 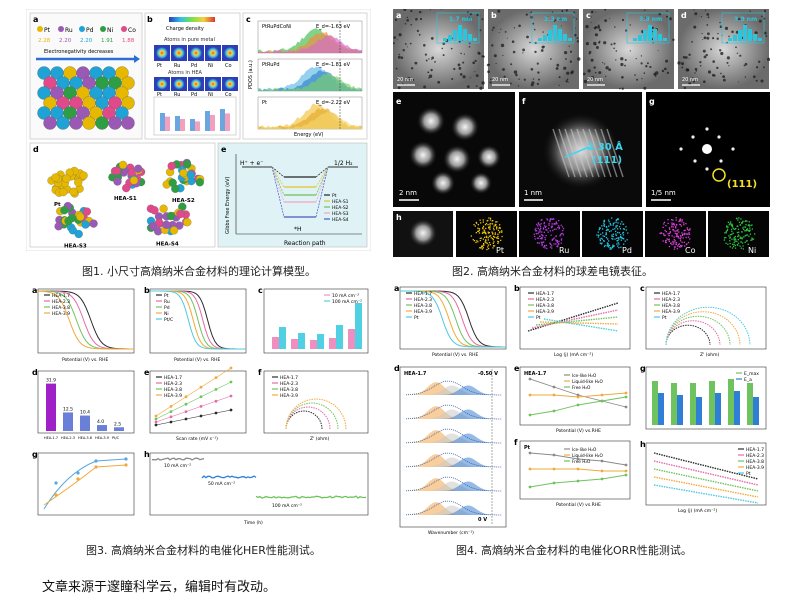 What do you see at coordinates (260, 372) in the screenshot?
I see `panel-letter: f` at bounding box center [260, 372].